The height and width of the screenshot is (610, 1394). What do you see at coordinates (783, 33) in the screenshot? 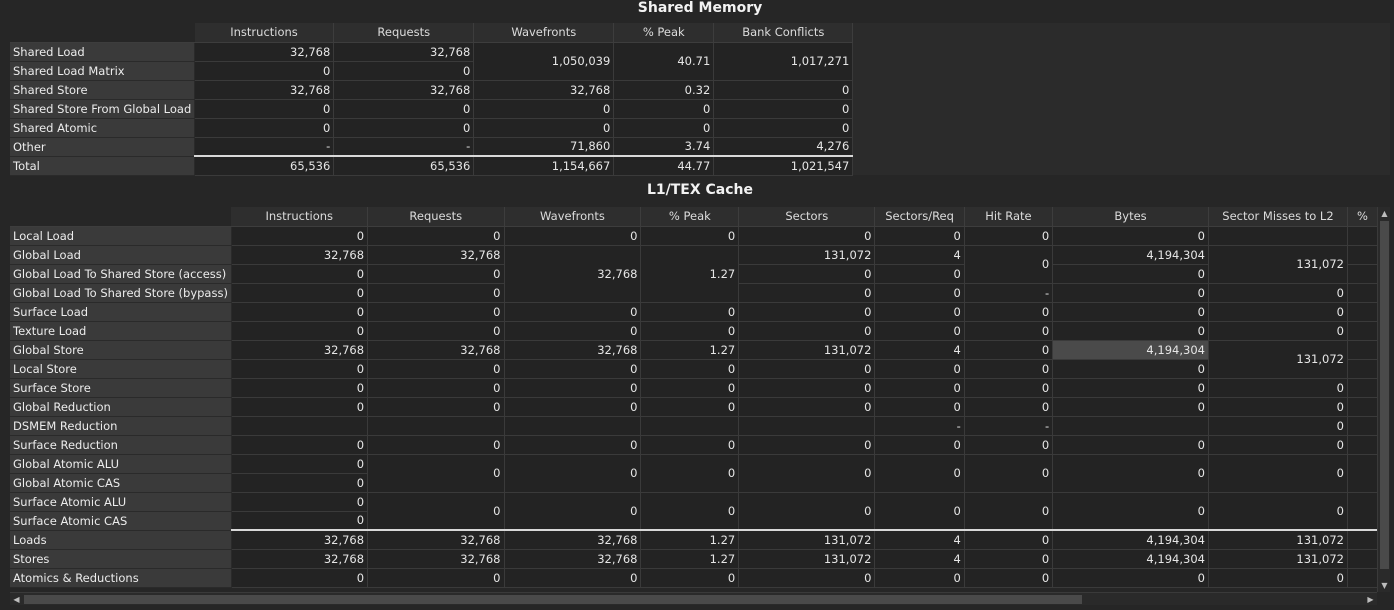
I see `column-header-bank-conflicts: Bank Conflicts` at bounding box center [783, 33].